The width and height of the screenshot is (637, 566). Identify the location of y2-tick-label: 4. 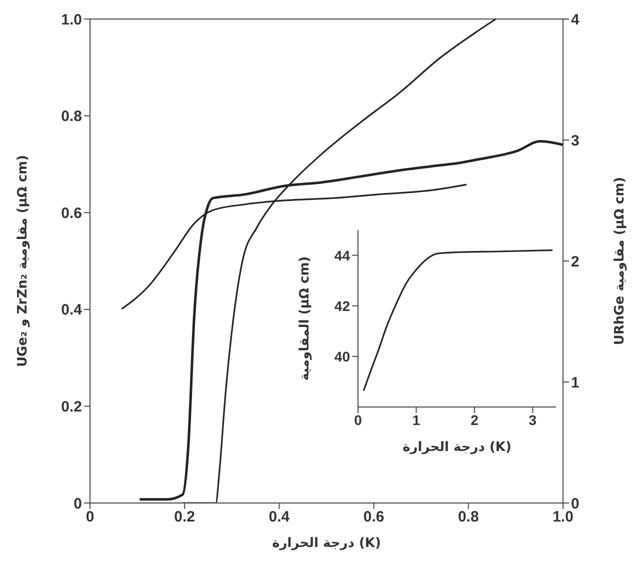
(575, 19).